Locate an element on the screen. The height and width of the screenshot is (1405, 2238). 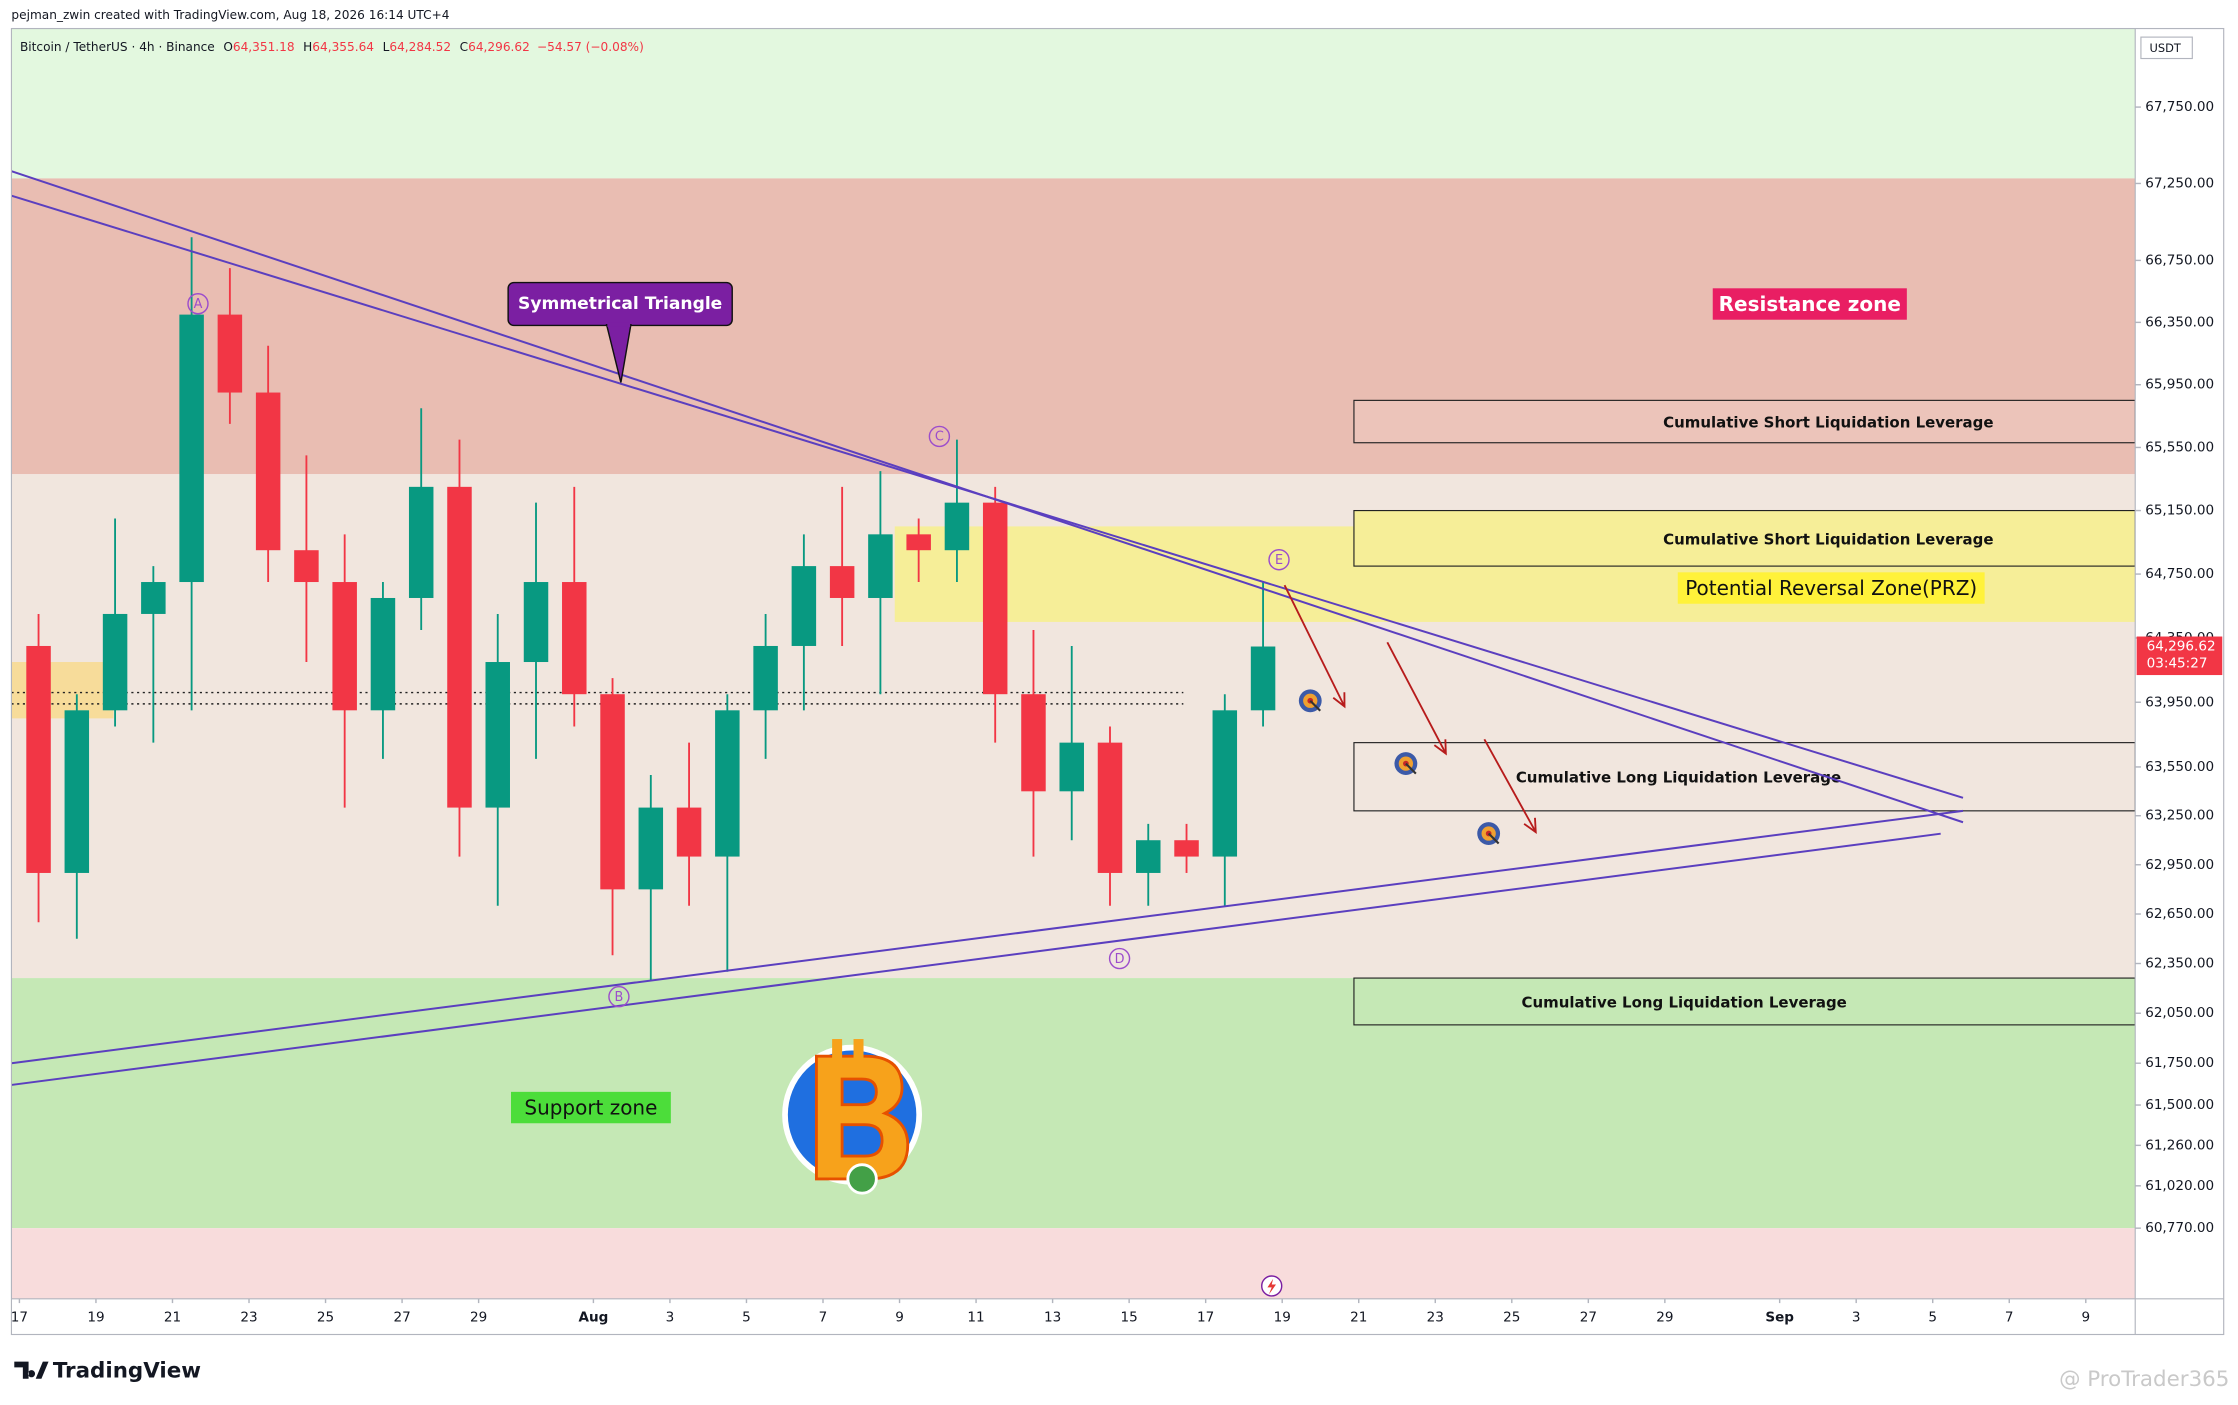
arrow-head is located at coordinates (1530, 825).